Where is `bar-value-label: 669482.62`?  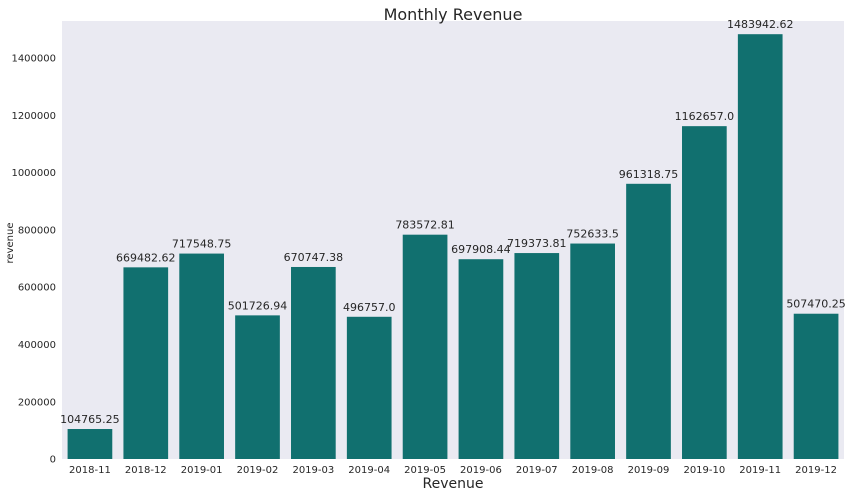
bar-value-label: 669482.62 is located at coordinates (146, 257).